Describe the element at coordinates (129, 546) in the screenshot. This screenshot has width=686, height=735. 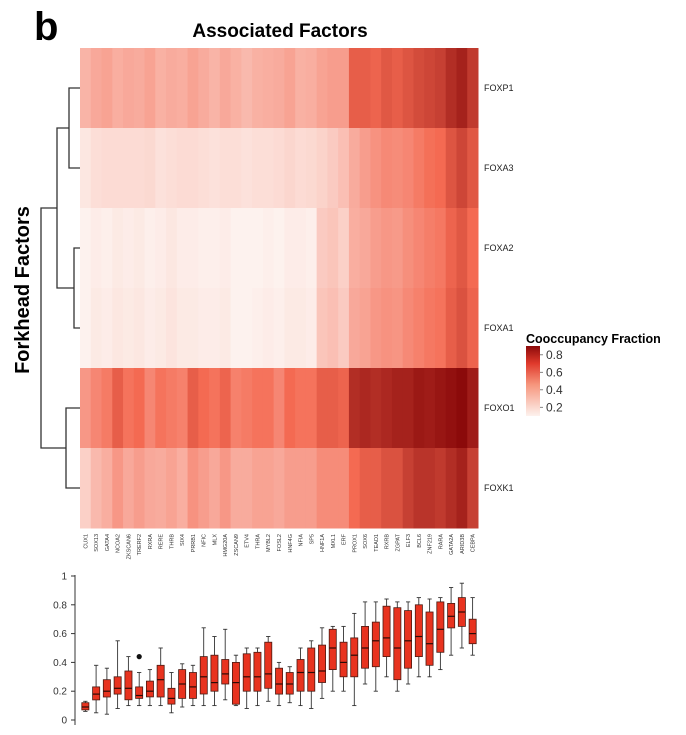
I see `heatmap-column-label: ZKSCAN6` at that location.